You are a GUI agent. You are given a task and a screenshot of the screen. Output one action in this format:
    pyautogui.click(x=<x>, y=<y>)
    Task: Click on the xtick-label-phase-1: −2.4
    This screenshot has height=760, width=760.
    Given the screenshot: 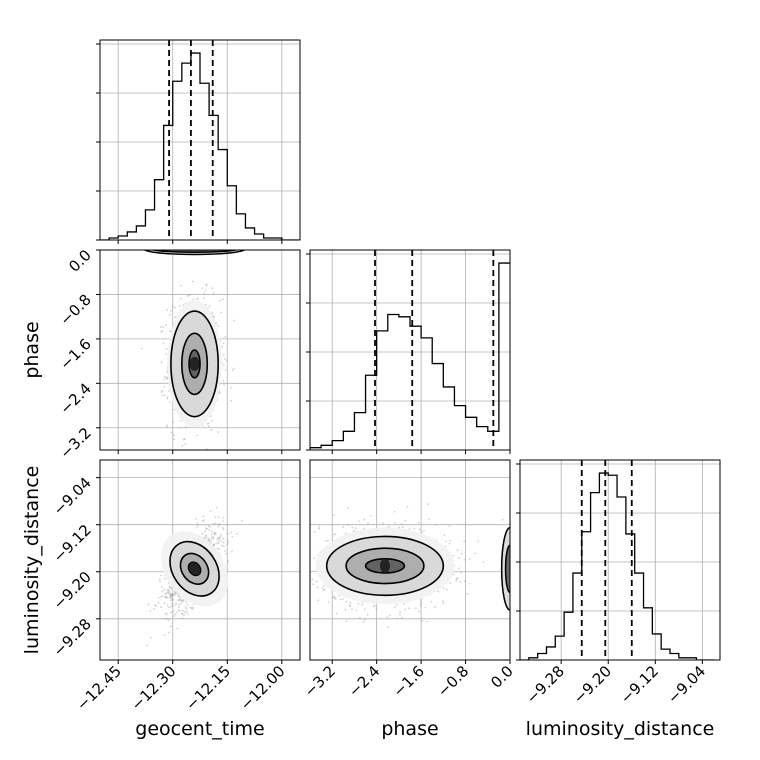 What is the action you would take?
    pyautogui.click(x=364, y=681)
    